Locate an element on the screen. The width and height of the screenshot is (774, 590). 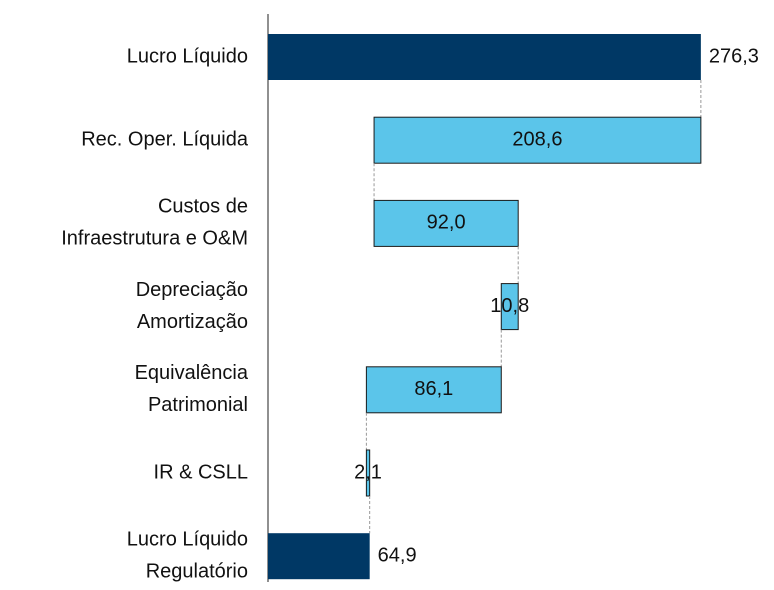
y-tick-label: Custos de is located at coordinates (203, 207).